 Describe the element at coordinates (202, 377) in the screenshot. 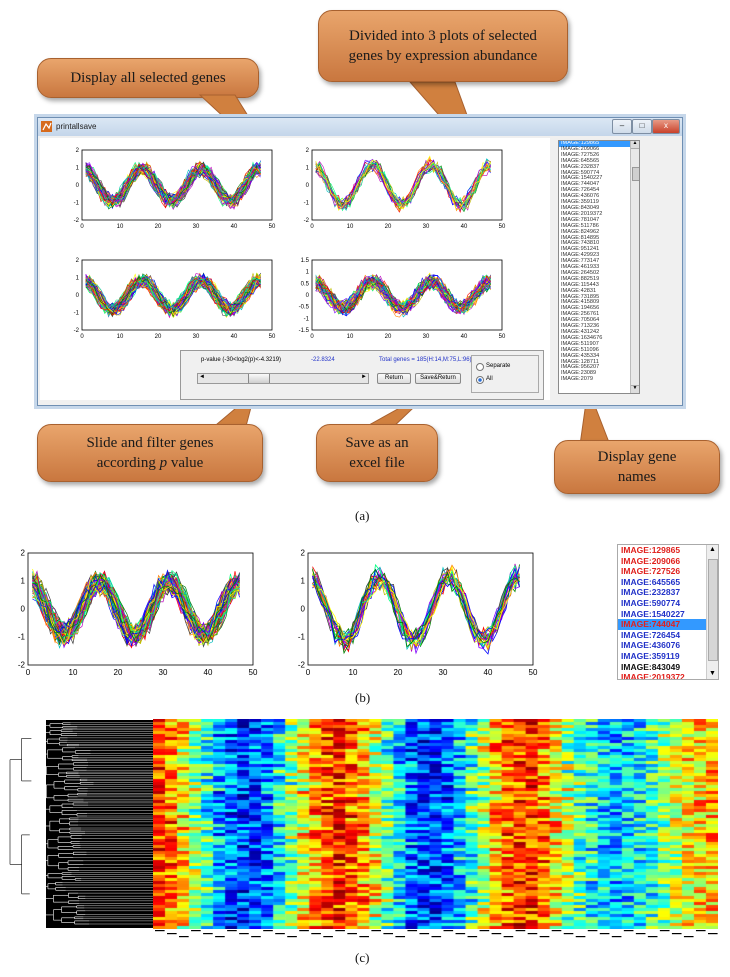

I see `slider-left-icon: ◄` at that location.